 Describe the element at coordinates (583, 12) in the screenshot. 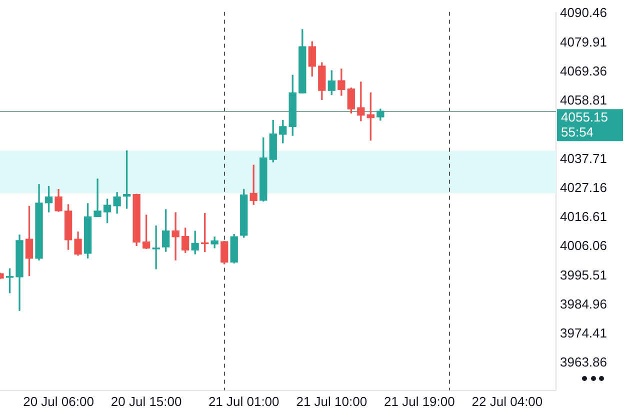

I see `y-tick-label: 4090.46` at that location.